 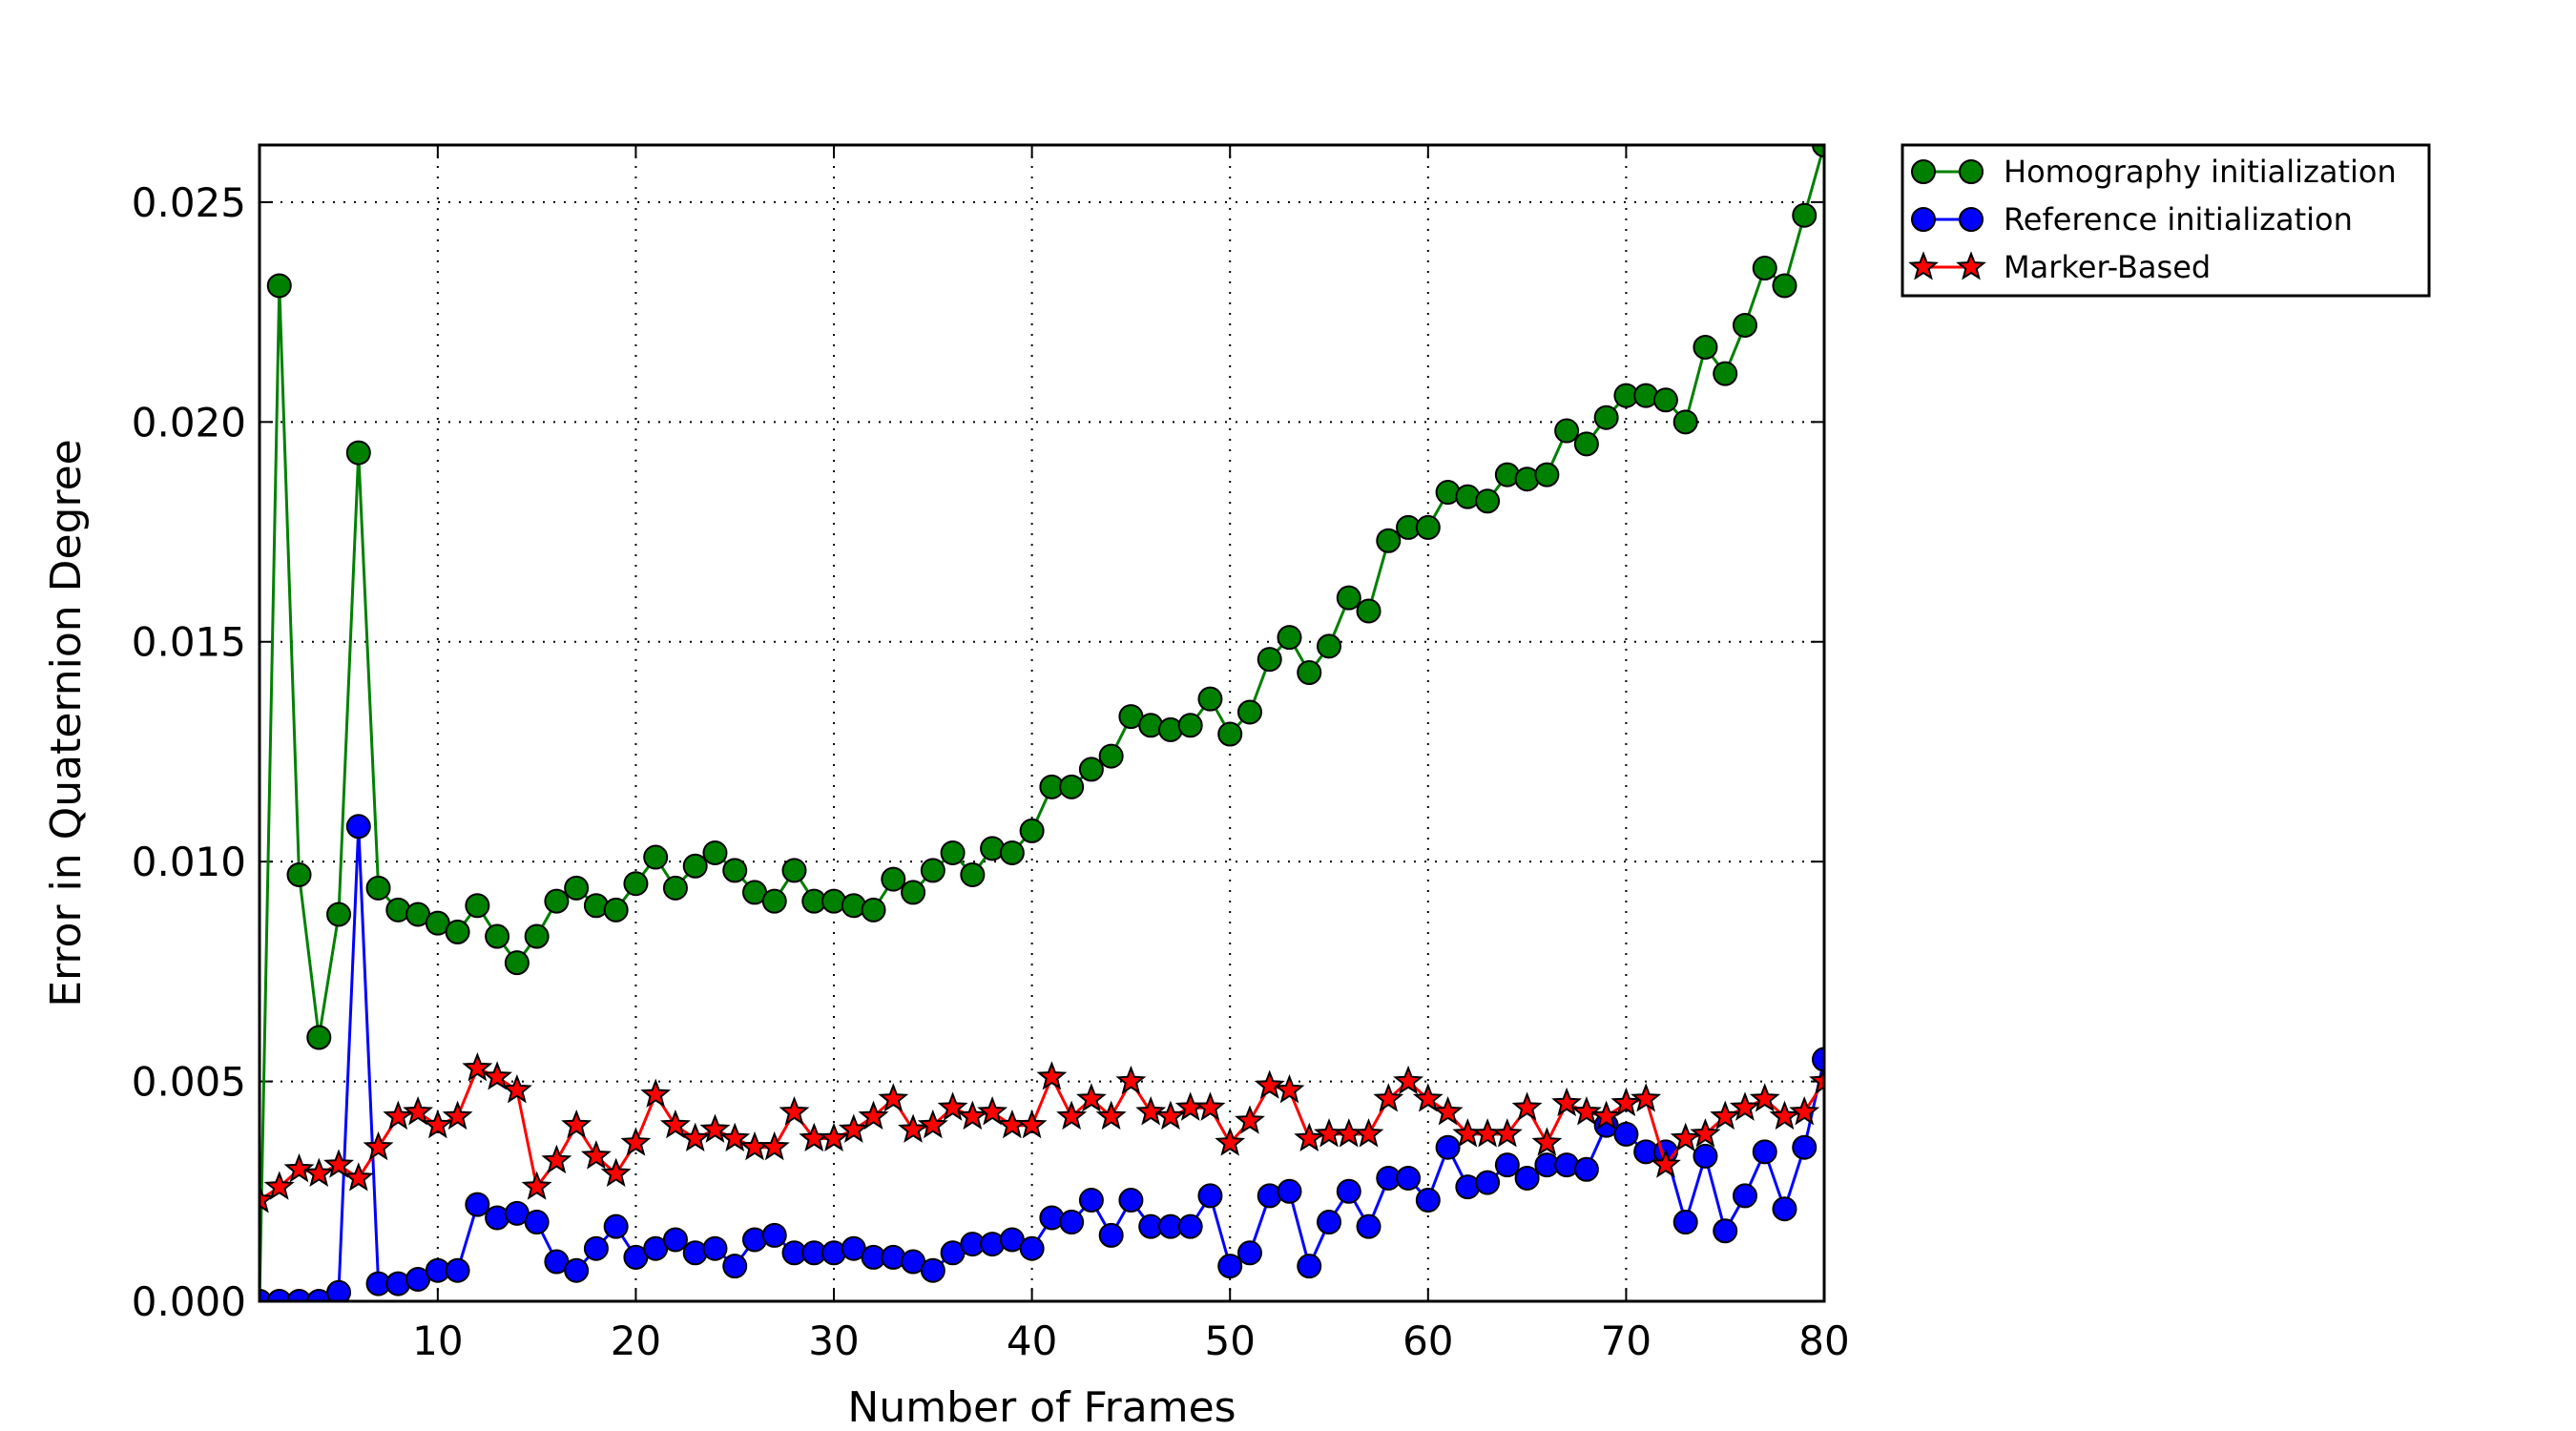 I want to click on y-axis-title: Error in Quaternion Degree, so click(x=66, y=723).